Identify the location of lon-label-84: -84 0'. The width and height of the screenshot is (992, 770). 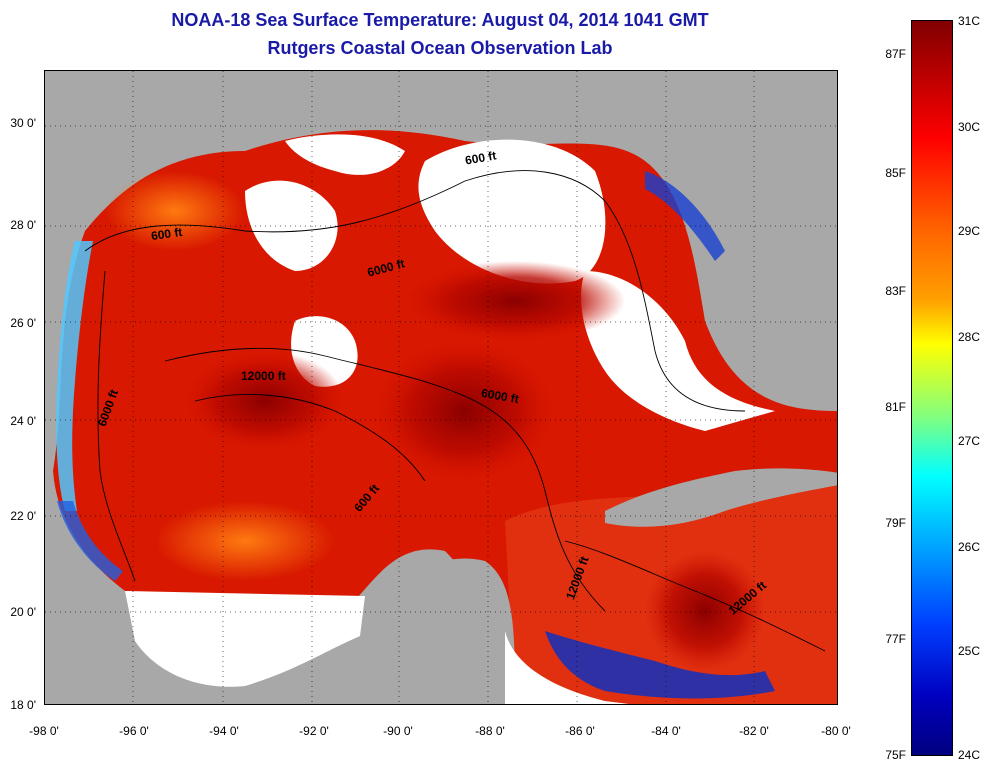
(666, 731).